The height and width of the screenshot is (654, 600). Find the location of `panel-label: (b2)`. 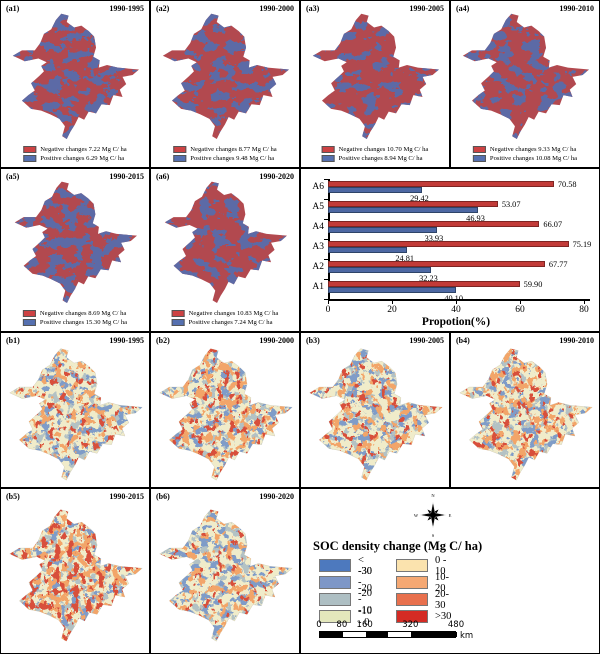

panel-label: (b2) is located at coordinates (163, 340).